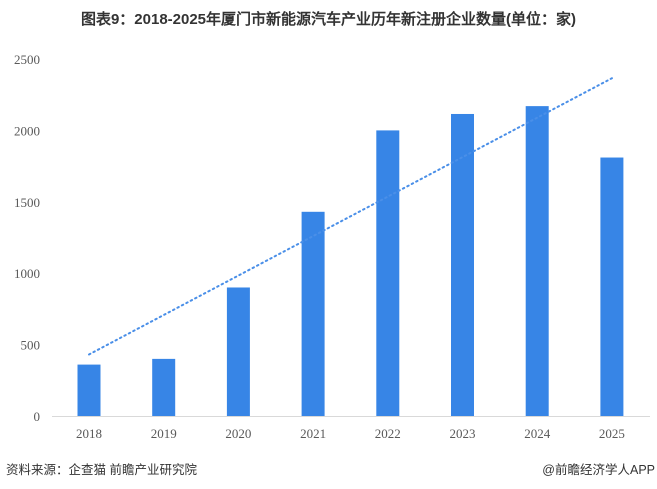  What do you see at coordinates (101, 470) in the screenshot?
I see `source-note: 资料来源：企查猫 前瞻产业研究院` at bounding box center [101, 470].